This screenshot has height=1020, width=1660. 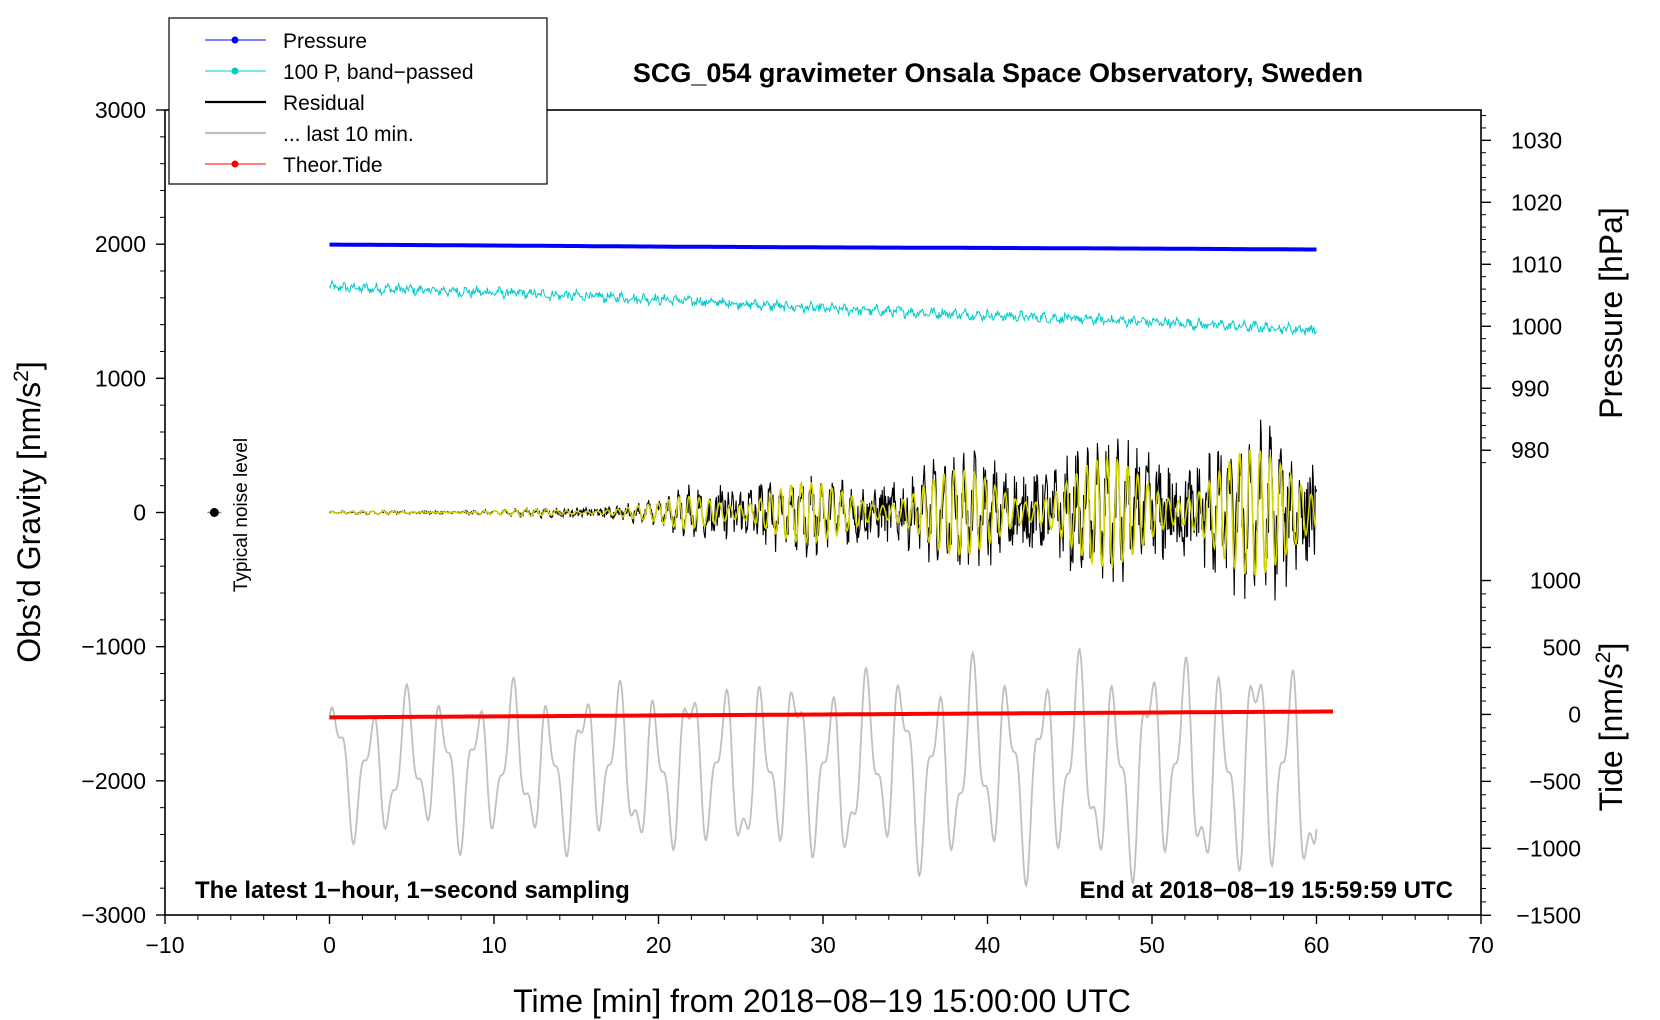 What do you see at coordinates (1574, 714) in the screenshot?
I see `tide-tick-label: 0` at bounding box center [1574, 714].